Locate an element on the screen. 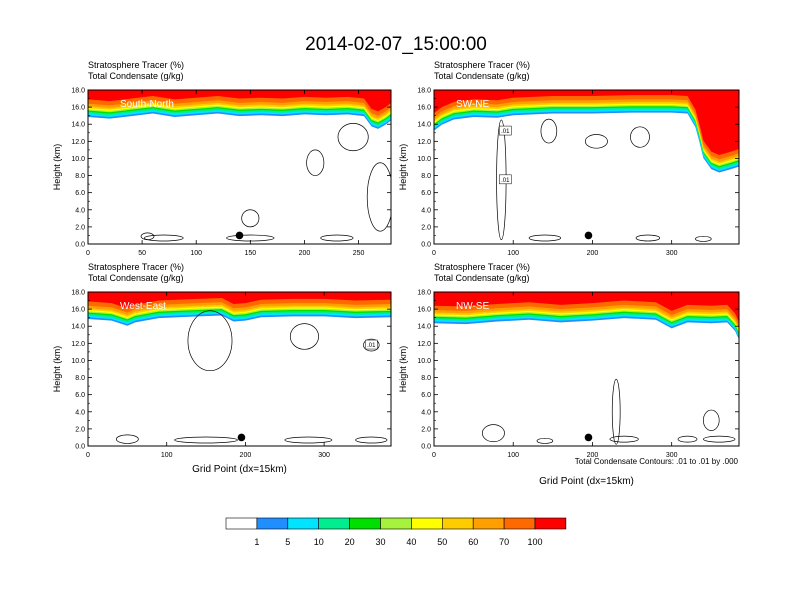 This screenshot has width=792, height=612. legend-label: 5 is located at coordinates (287, 542).